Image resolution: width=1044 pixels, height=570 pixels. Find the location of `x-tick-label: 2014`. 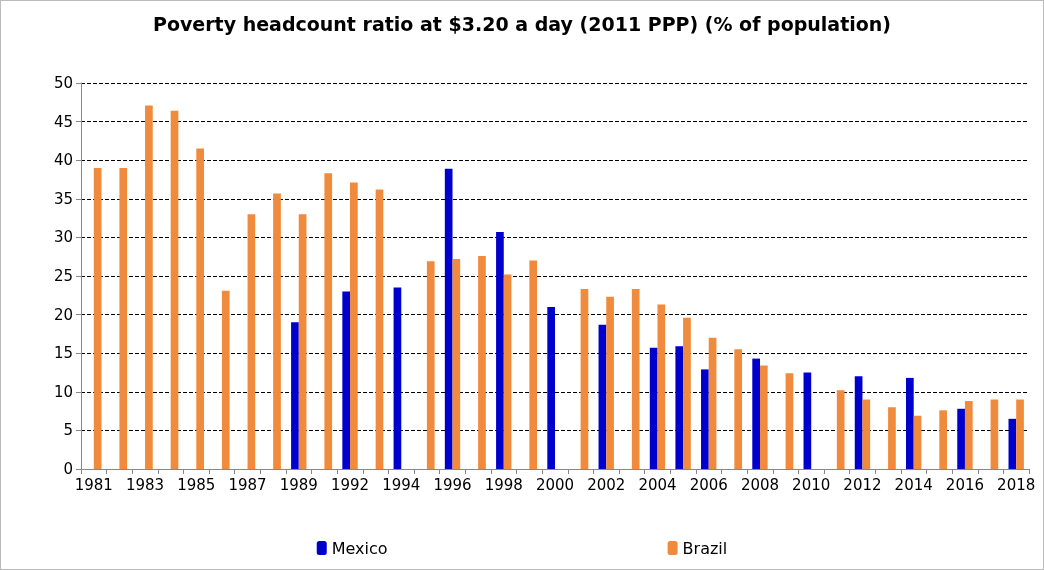

x-tick-label: 2014 is located at coordinates (913, 484).